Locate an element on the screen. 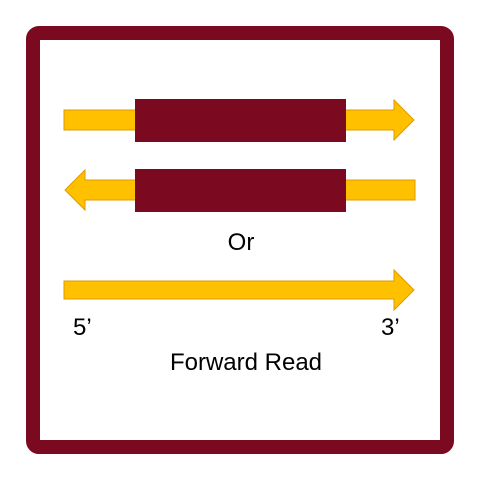 The height and width of the screenshot is (480, 480). three-prime-label: 3’ is located at coordinates (390, 327).